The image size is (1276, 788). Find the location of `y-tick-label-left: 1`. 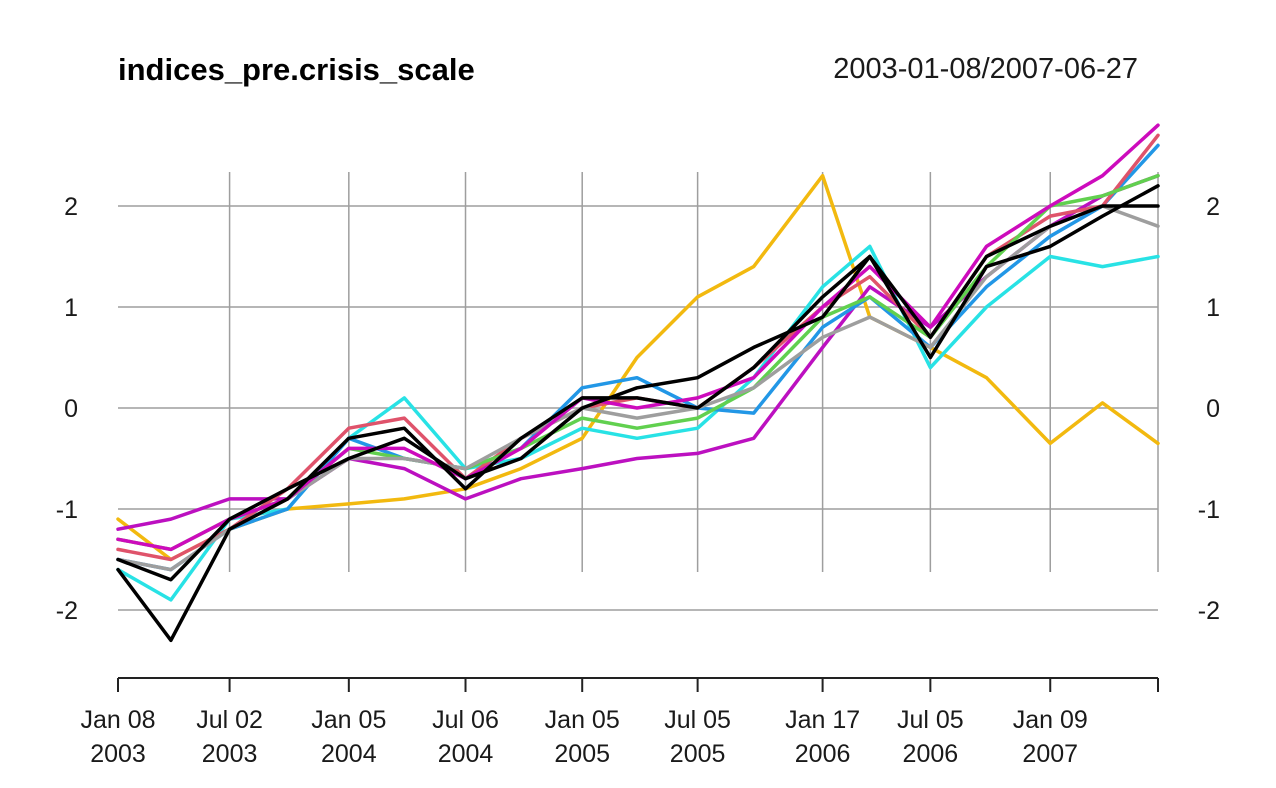

y-tick-label-left: 1 is located at coordinates (71, 308).